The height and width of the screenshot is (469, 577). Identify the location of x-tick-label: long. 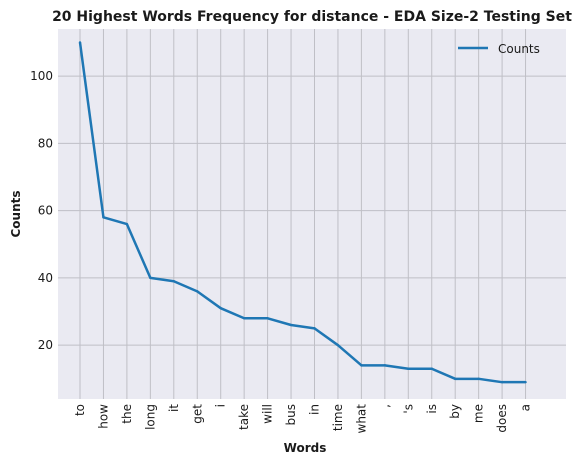
(150, 417).